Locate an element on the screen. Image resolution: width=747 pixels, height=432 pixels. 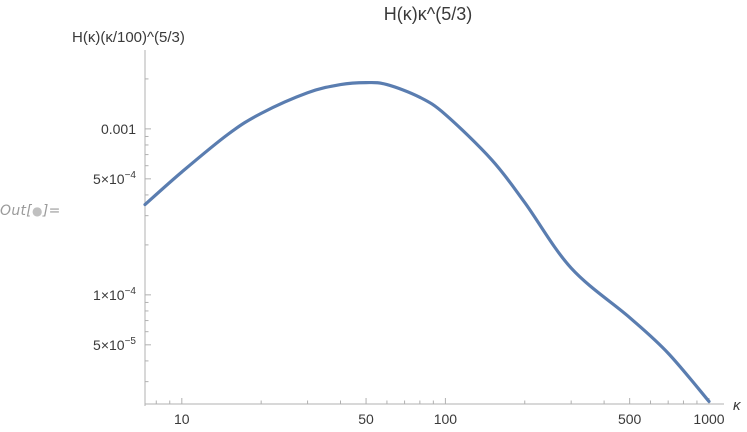
y-tick-label: 0.001 is located at coordinates (118, 129).